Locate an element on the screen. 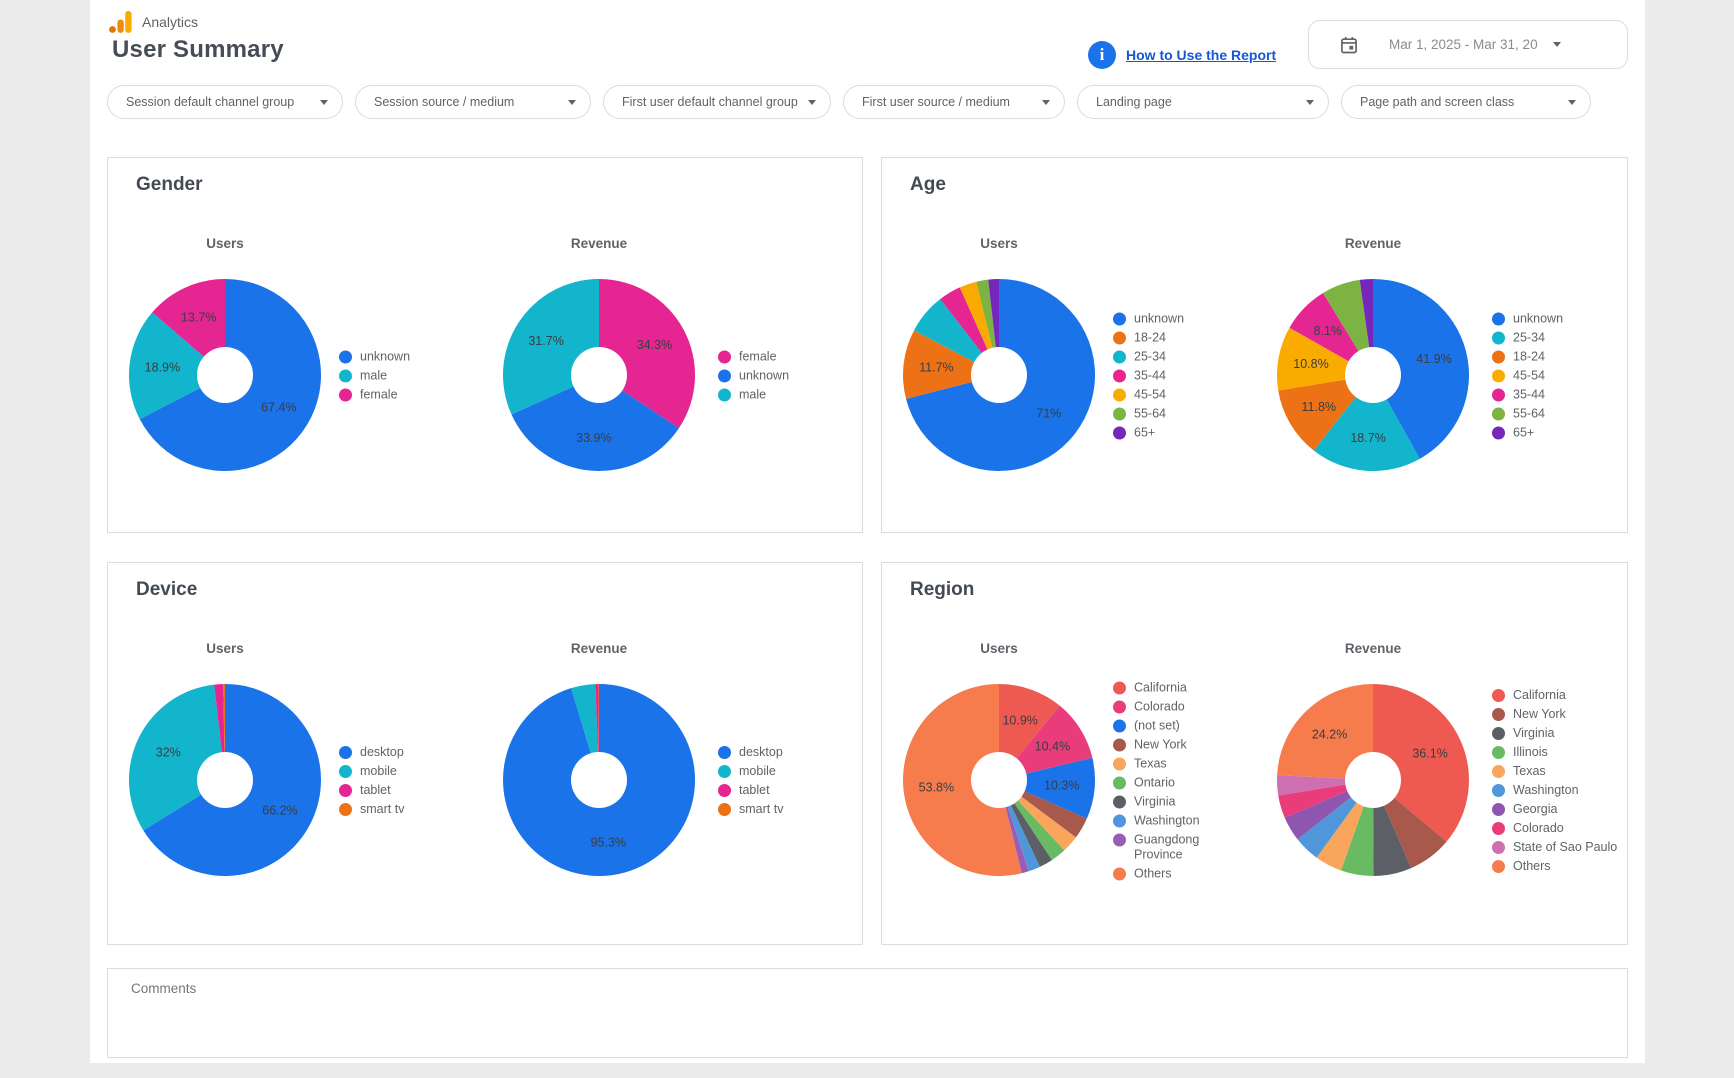 The height and width of the screenshot is (1078, 1734). legend-item: Washington is located at coordinates (1558, 790).